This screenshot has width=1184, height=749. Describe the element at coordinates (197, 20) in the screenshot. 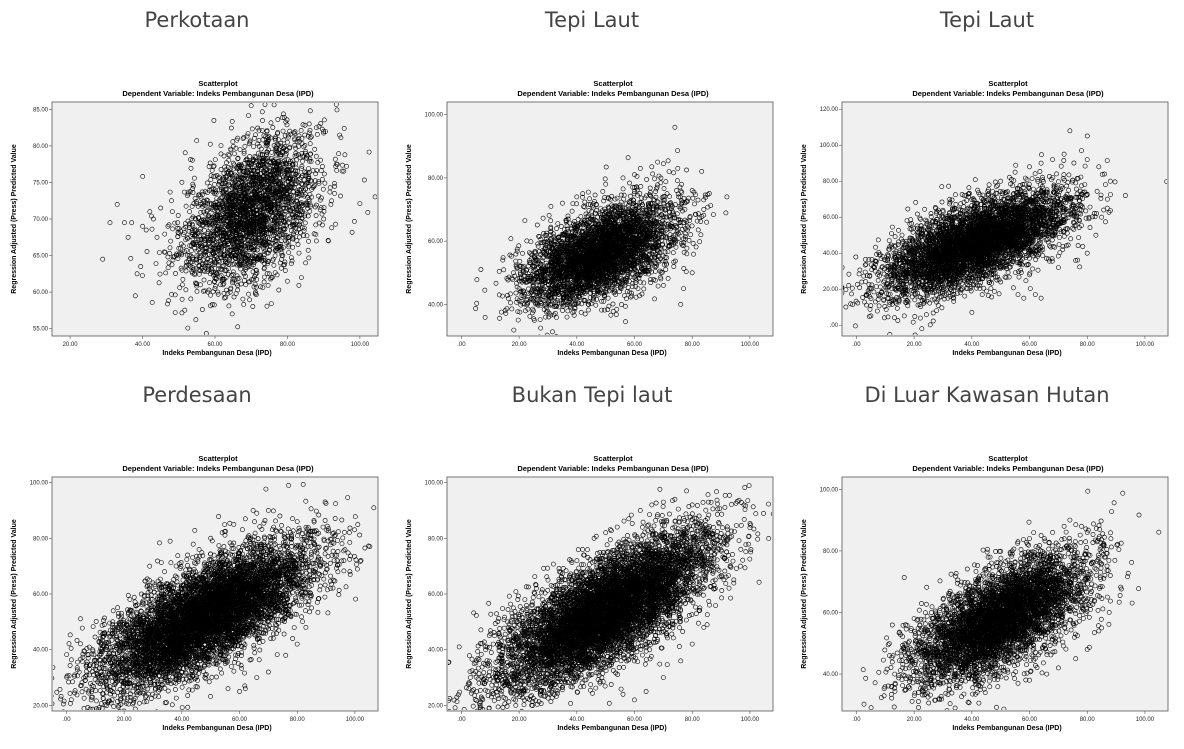

I see `panel-caption: Perkotaan` at that location.